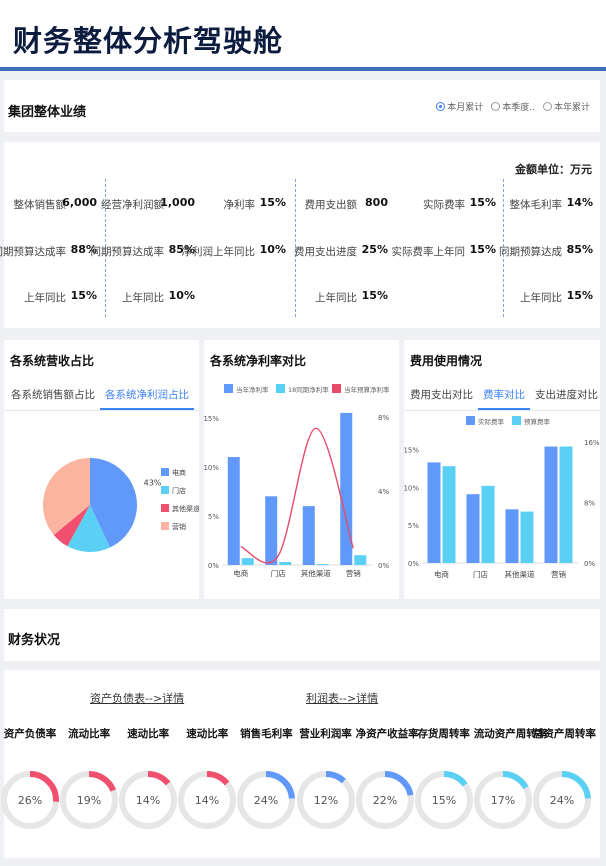  I want to click on tab-progress-compare: 支出进度对比, so click(566, 395).